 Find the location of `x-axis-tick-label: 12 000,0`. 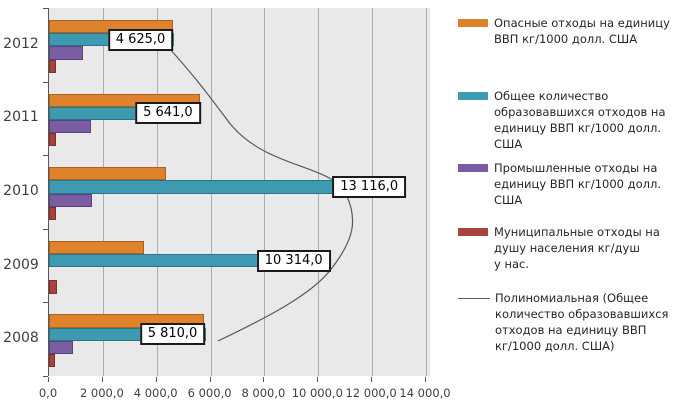

x-axis-tick-label: 12 000,0 is located at coordinates (371, 393).